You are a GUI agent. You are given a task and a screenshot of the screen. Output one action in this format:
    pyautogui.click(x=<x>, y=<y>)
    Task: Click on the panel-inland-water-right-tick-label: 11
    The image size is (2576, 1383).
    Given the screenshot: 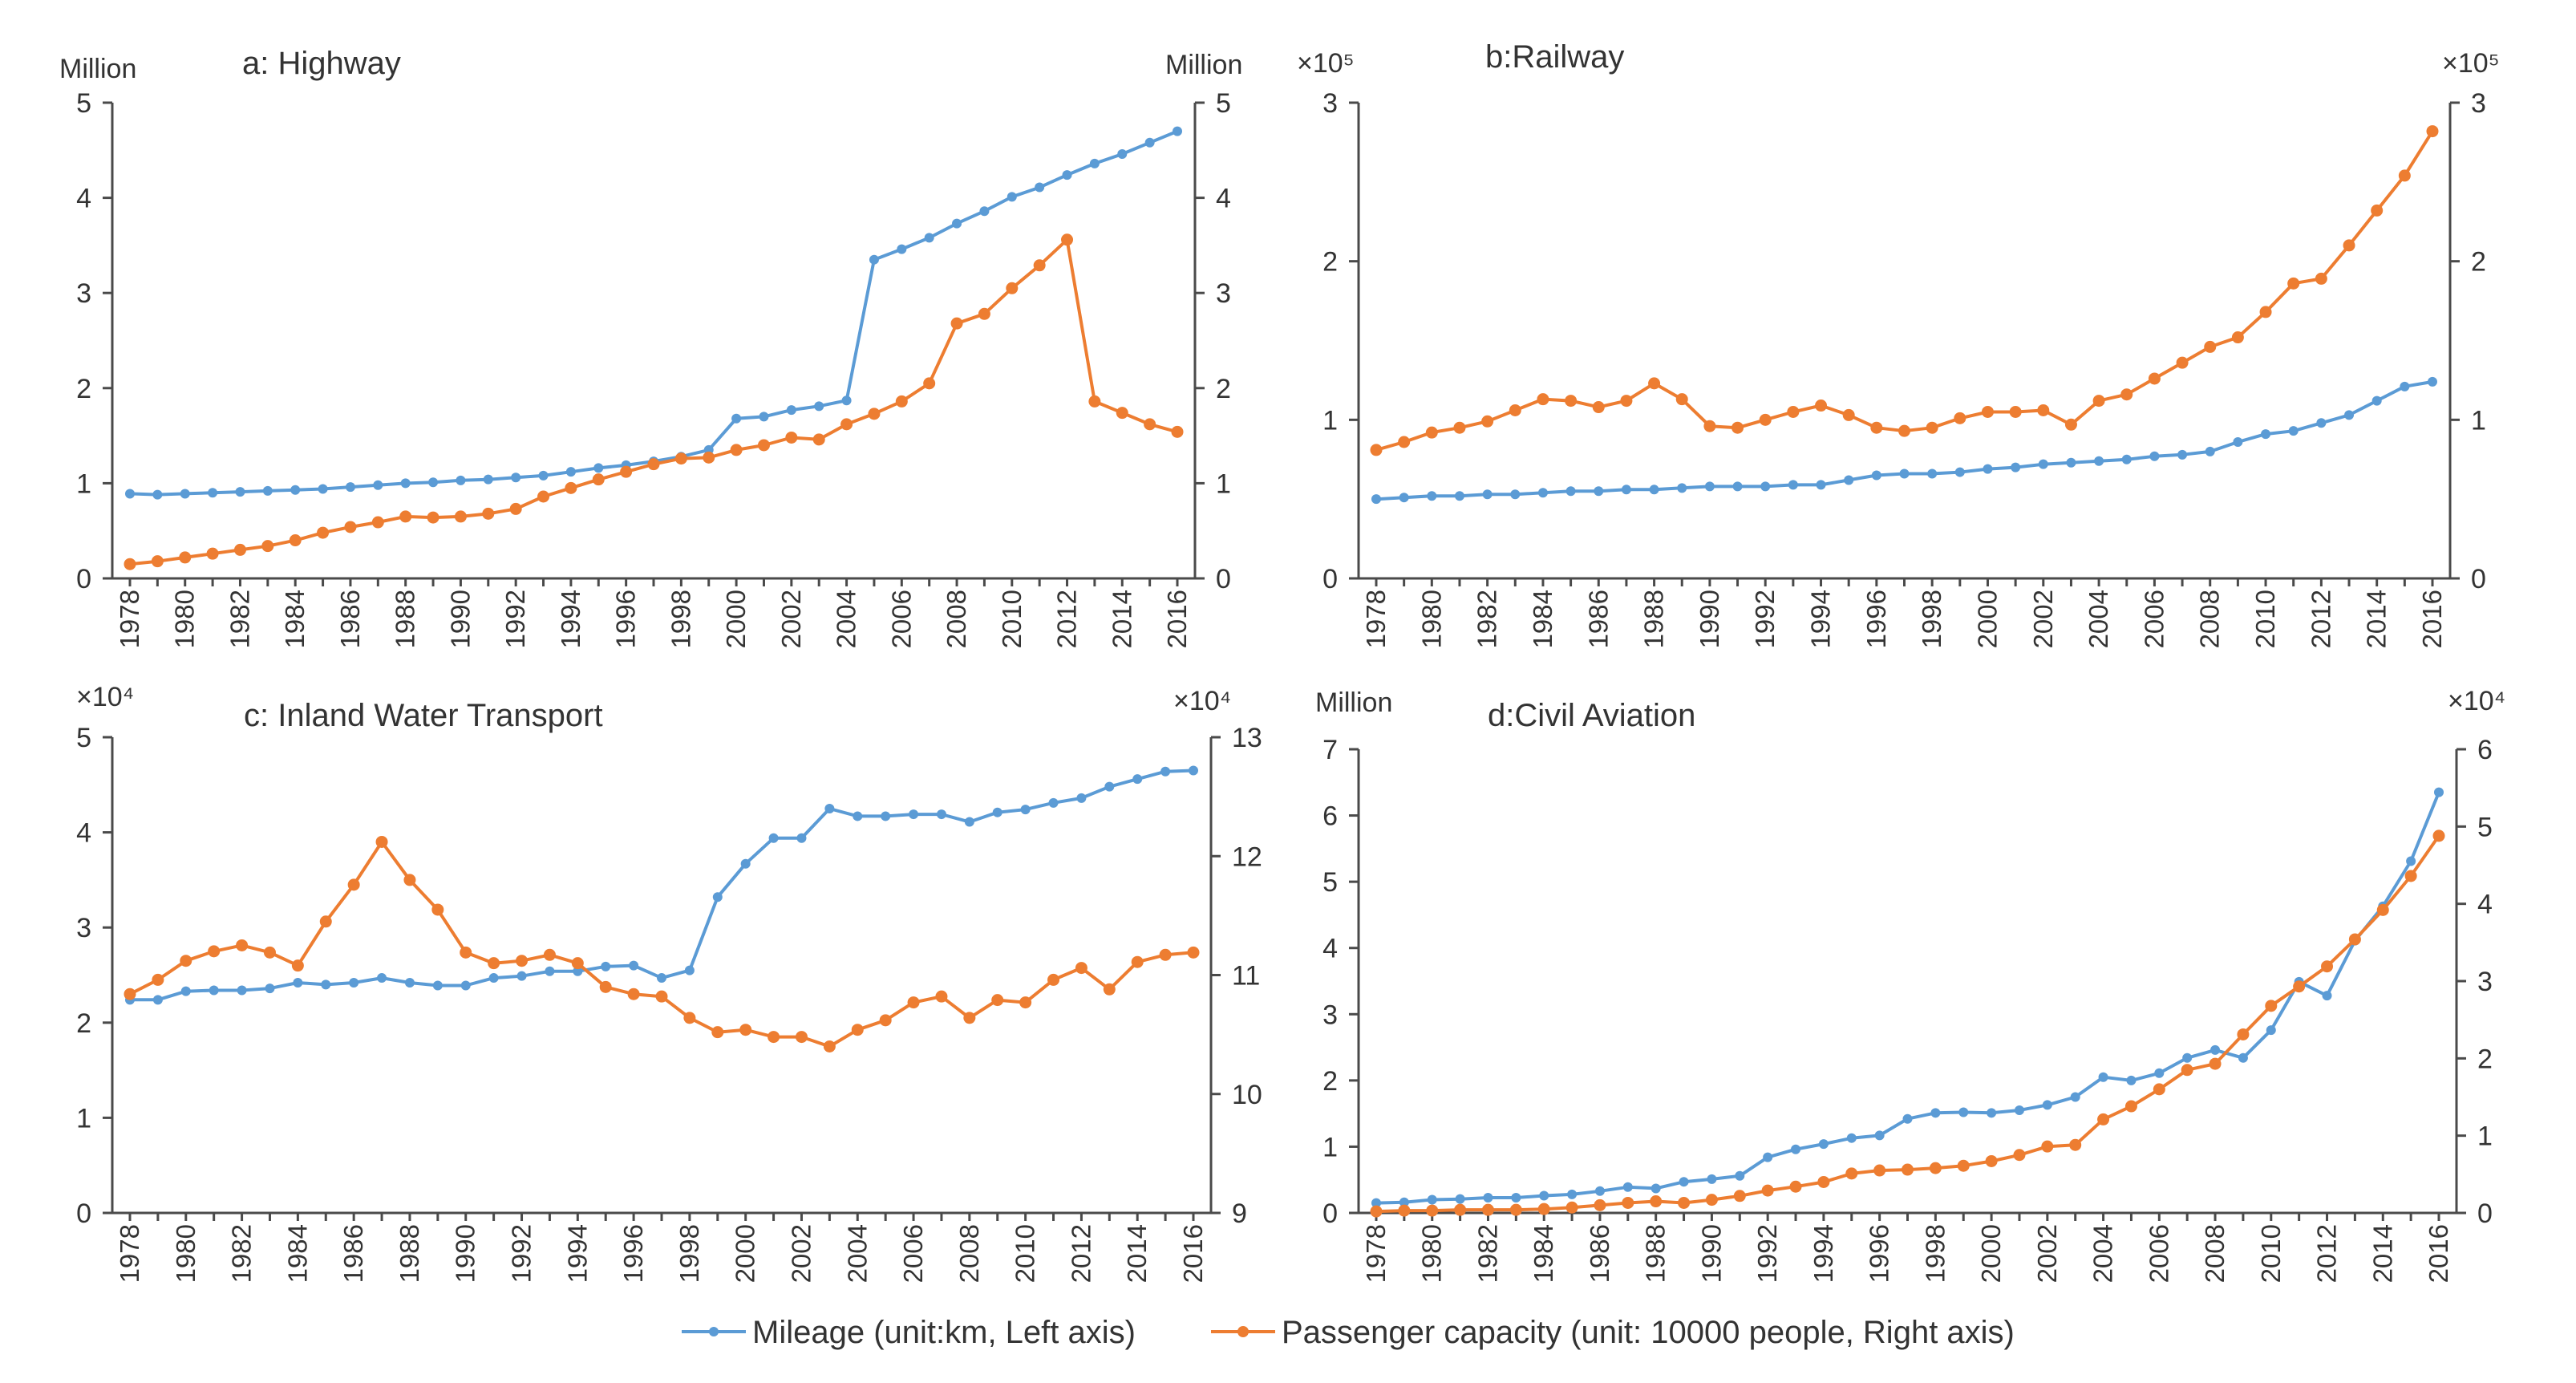 What is the action you would take?
    pyautogui.click(x=1246, y=976)
    